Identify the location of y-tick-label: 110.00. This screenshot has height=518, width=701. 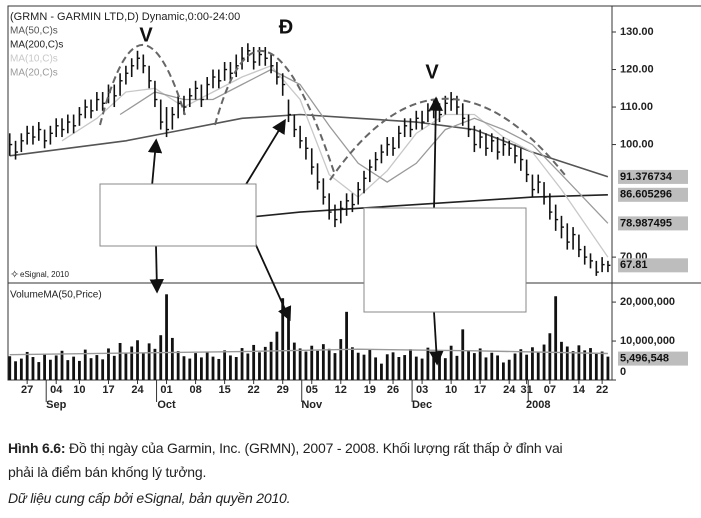
(636, 107).